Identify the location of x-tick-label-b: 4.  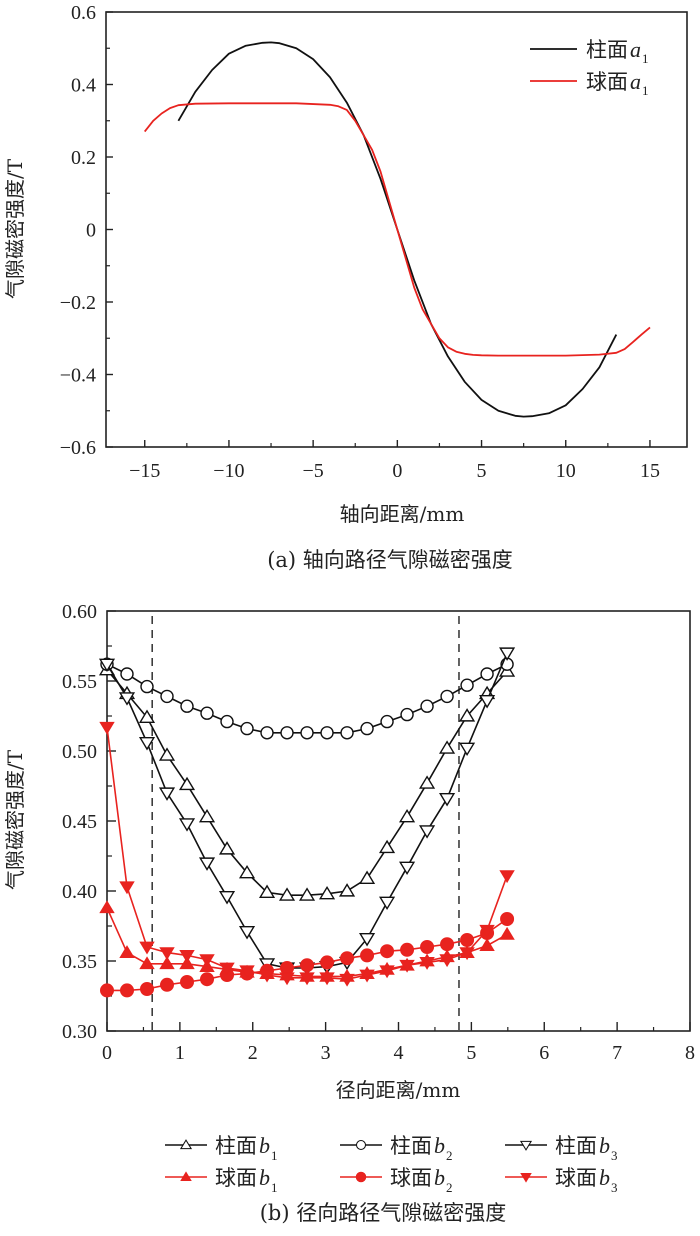
(399, 1053).